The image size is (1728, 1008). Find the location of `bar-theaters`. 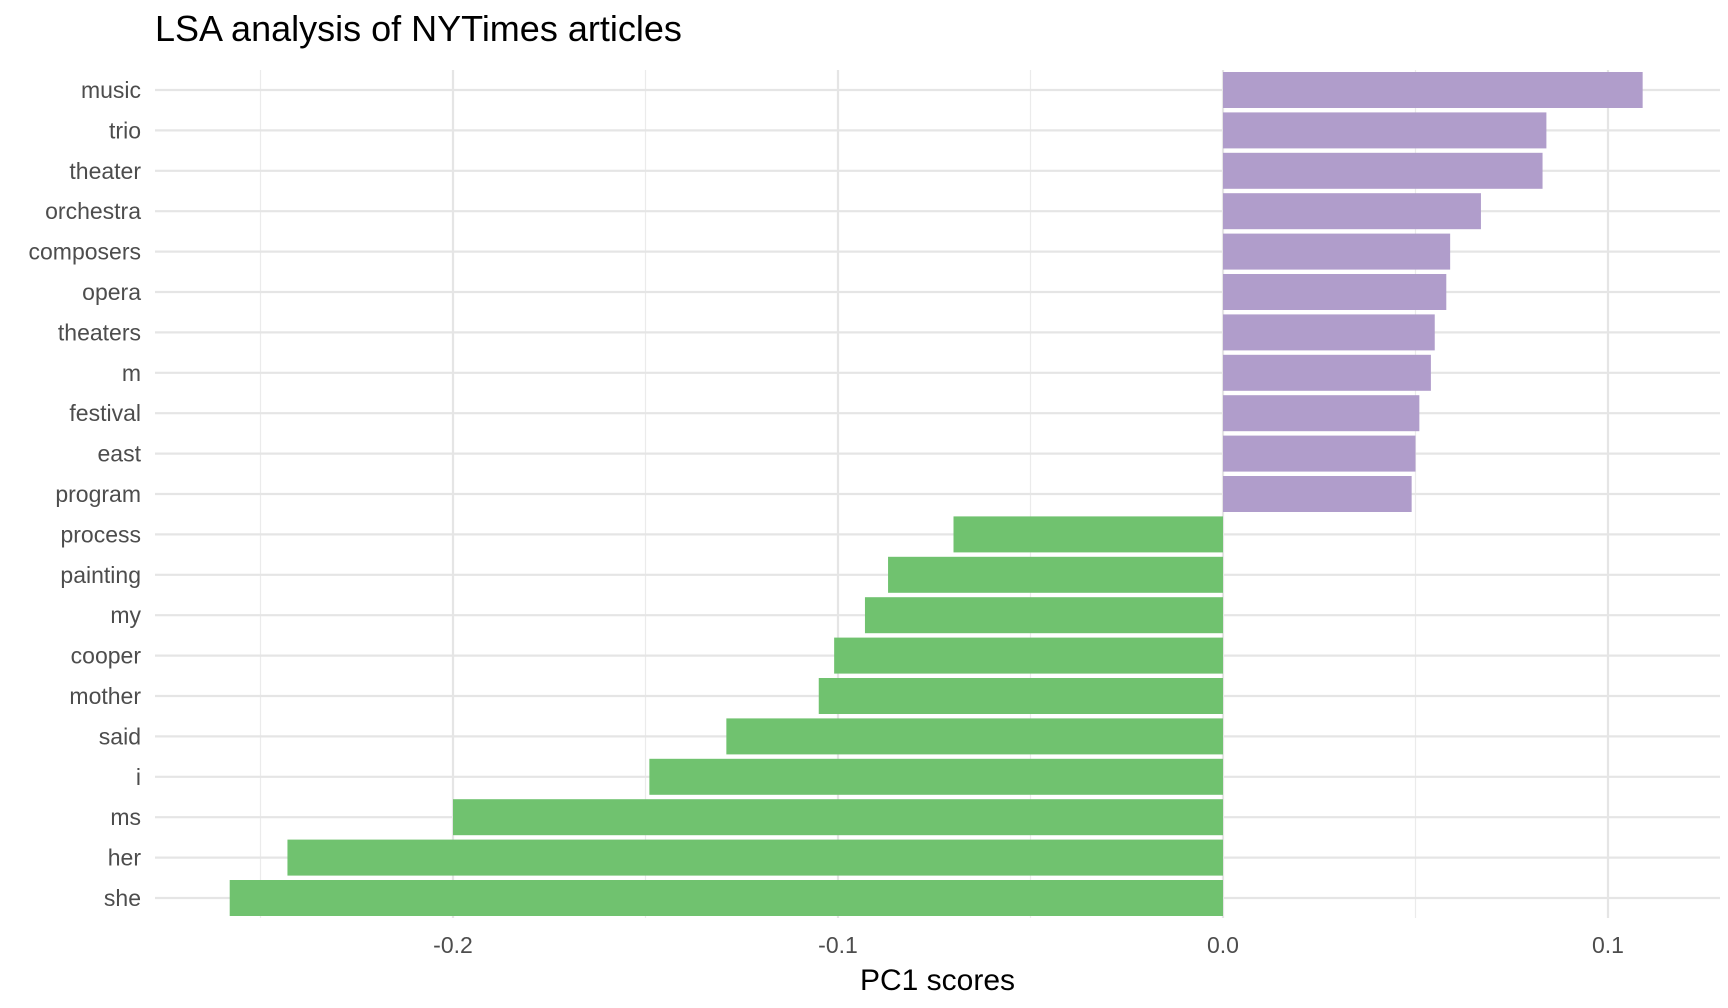

bar-theaters is located at coordinates (1329, 332).